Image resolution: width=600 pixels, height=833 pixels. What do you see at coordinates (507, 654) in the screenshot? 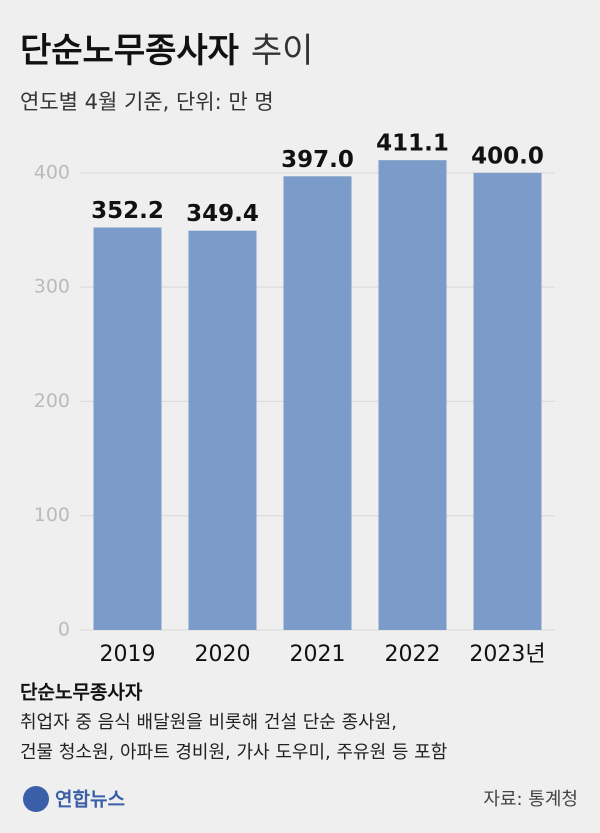
I see `x-tick-label: 2023년` at bounding box center [507, 654].